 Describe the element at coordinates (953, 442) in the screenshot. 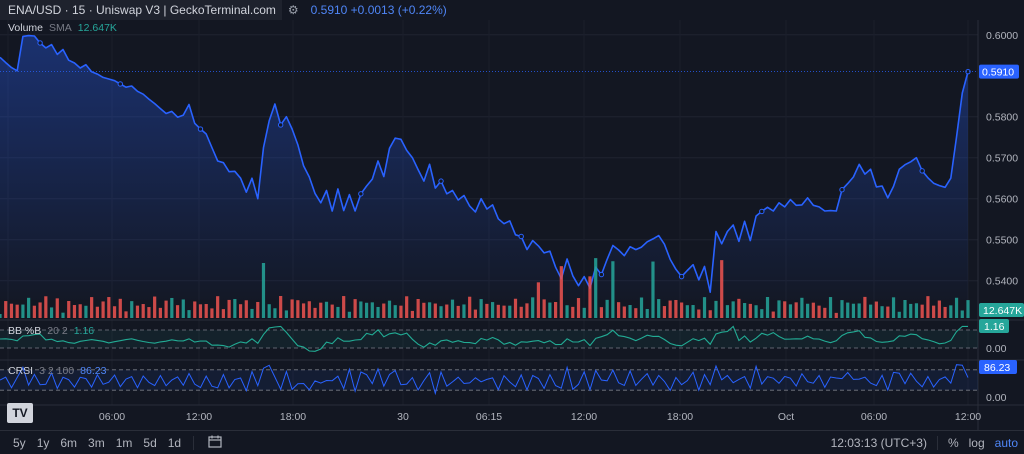

I see `percent-toggle: %` at that location.